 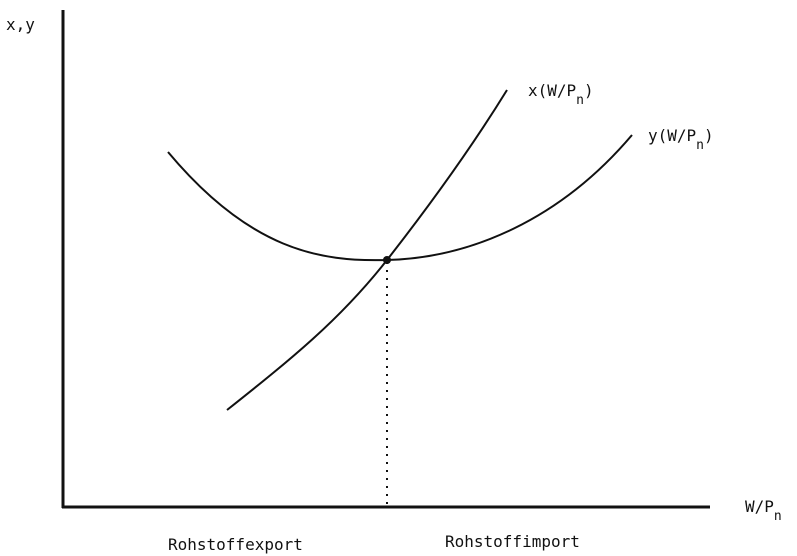 I want to click on equilibrium-point, so click(x=387, y=260).